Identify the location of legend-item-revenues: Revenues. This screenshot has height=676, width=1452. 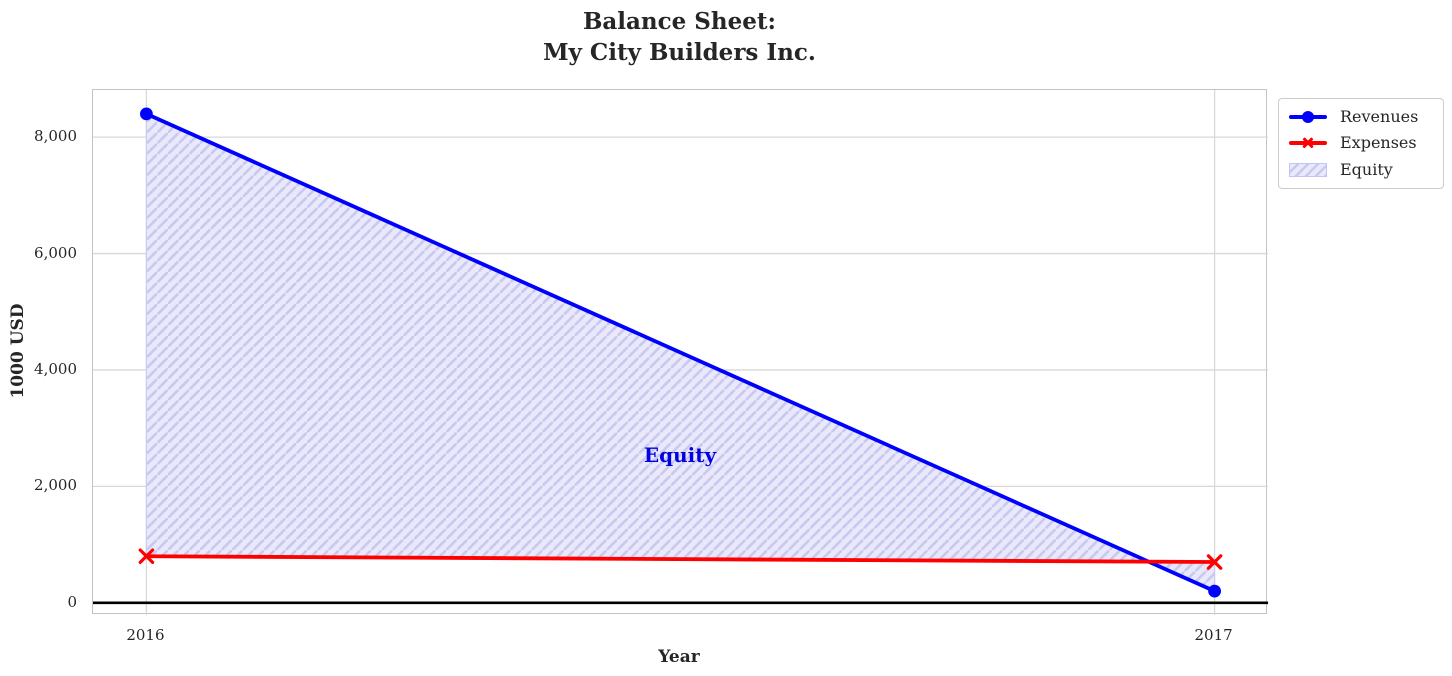
(1361, 117).